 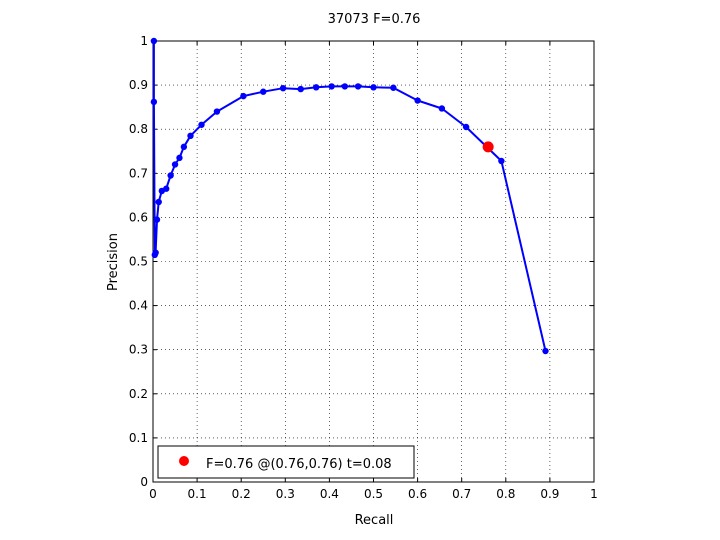 I want to click on y-tick-label: 0.6, so click(x=138, y=217).